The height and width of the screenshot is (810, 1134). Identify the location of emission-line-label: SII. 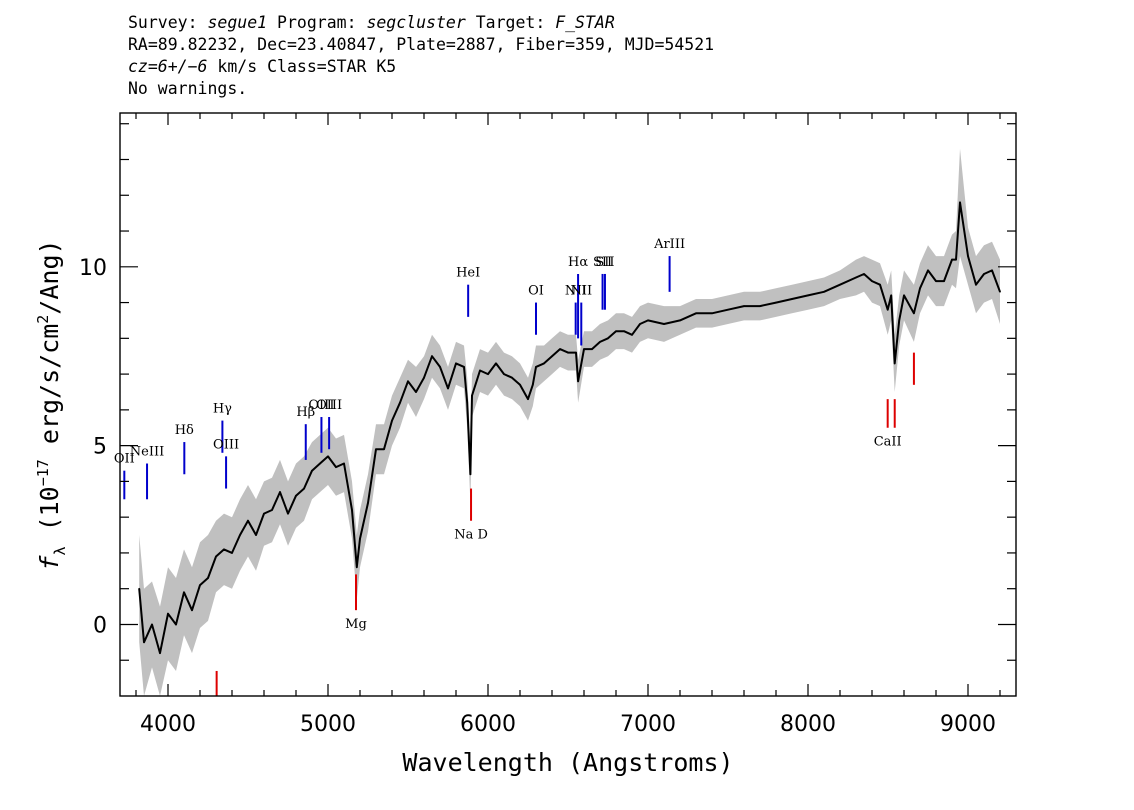
(602, 262).